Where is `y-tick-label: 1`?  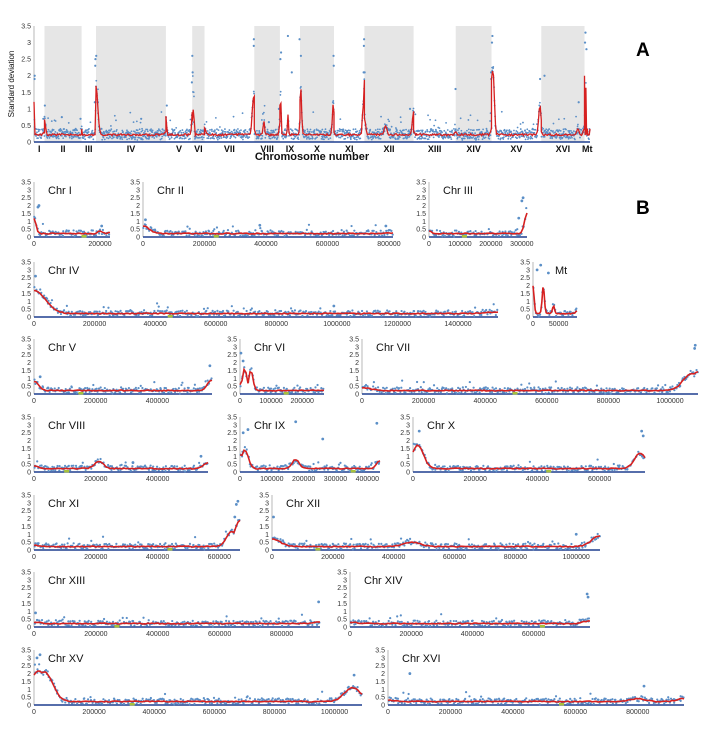
y-tick-label: 1 is located at coordinates (235, 457).